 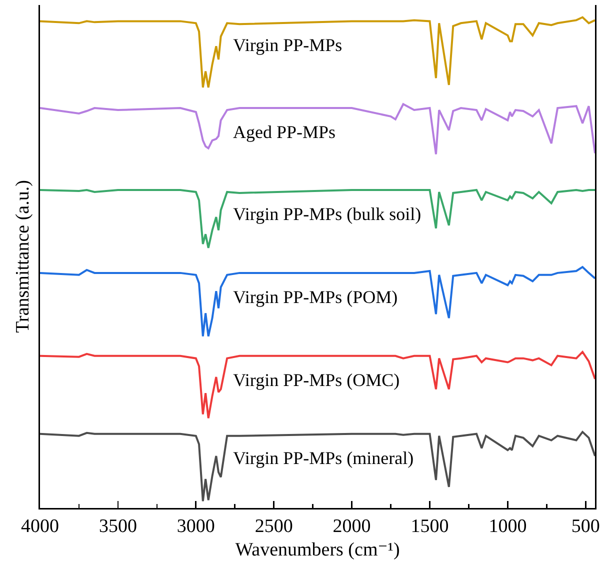 What do you see at coordinates (327, 214) in the screenshot?
I see `series-label: Virgin PP-MPs (bulk soil)` at bounding box center [327, 214].